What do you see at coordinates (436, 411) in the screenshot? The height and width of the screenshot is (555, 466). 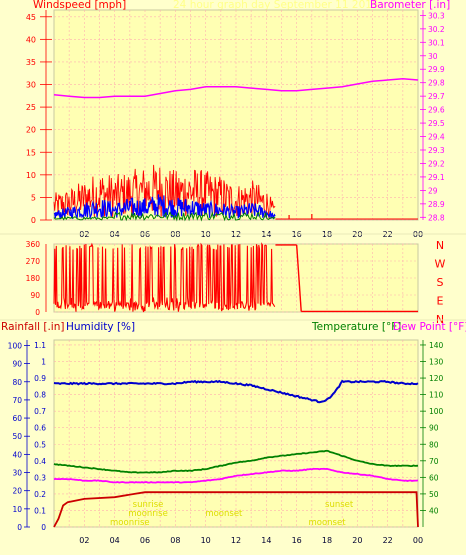 I see `temperature-tick-label: 100` at bounding box center [436, 411].